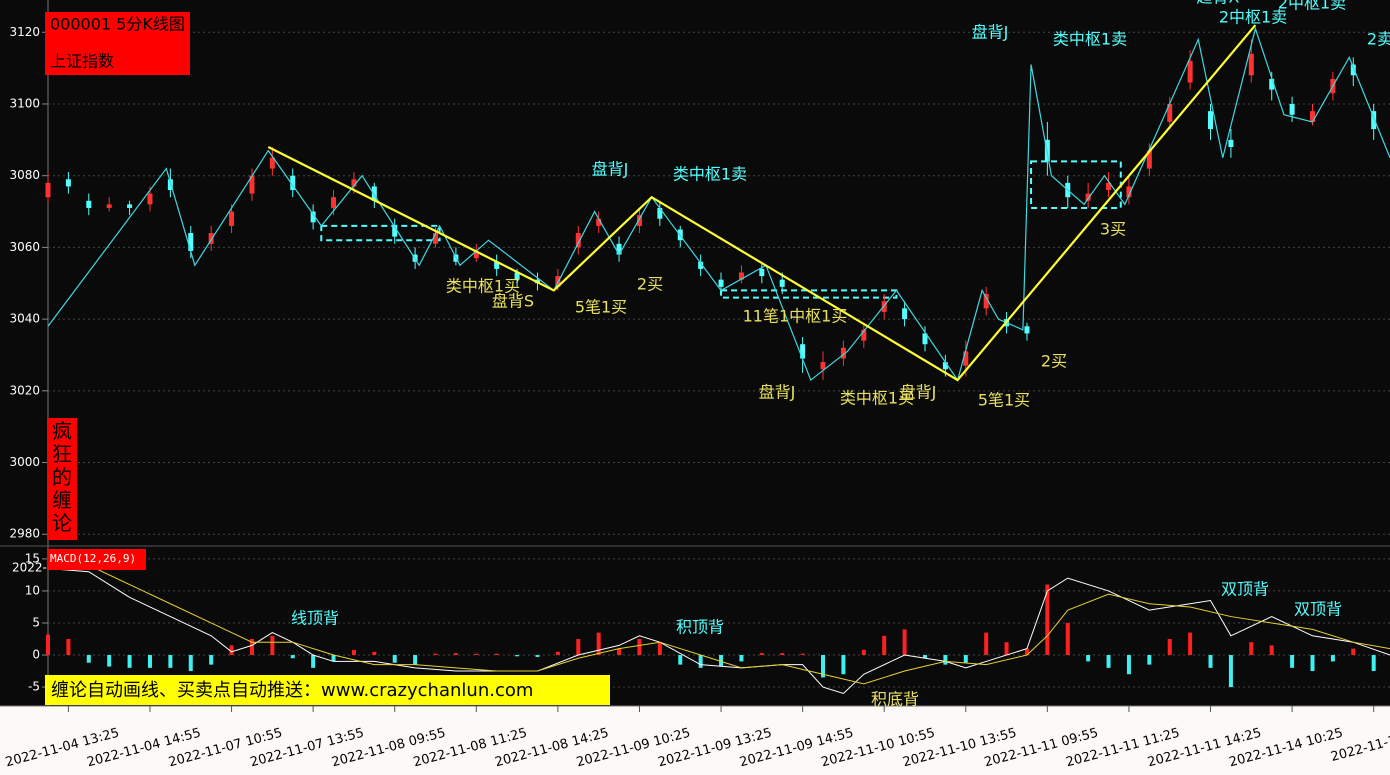  Describe the element at coordinates (1318, 609) in the screenshot. I see `annotation: 双顶背` at that location.